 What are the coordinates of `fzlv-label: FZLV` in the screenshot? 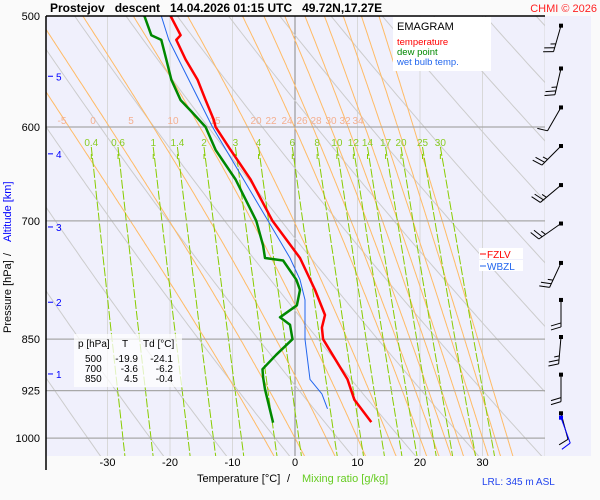 It's located at (499, 255).